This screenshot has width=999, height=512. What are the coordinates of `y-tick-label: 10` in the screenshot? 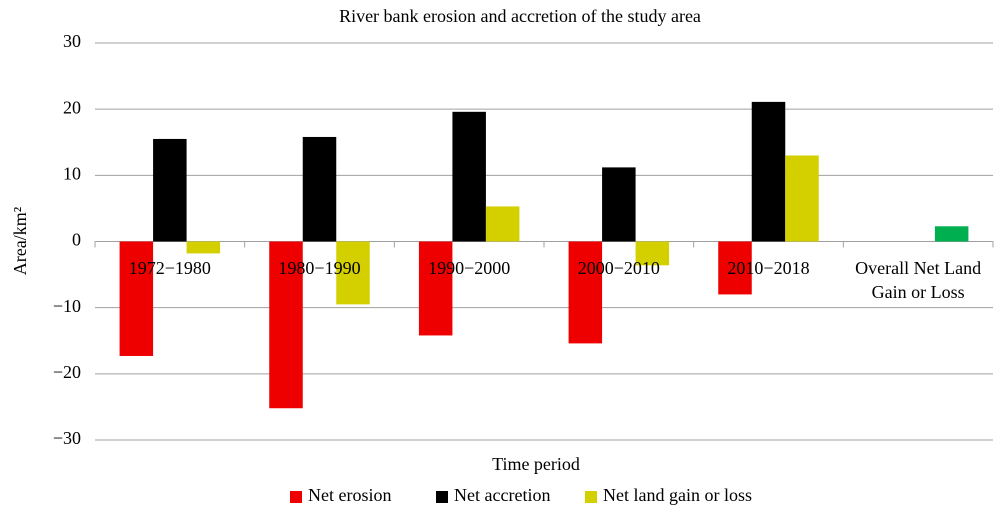 It's located at (72, 173).